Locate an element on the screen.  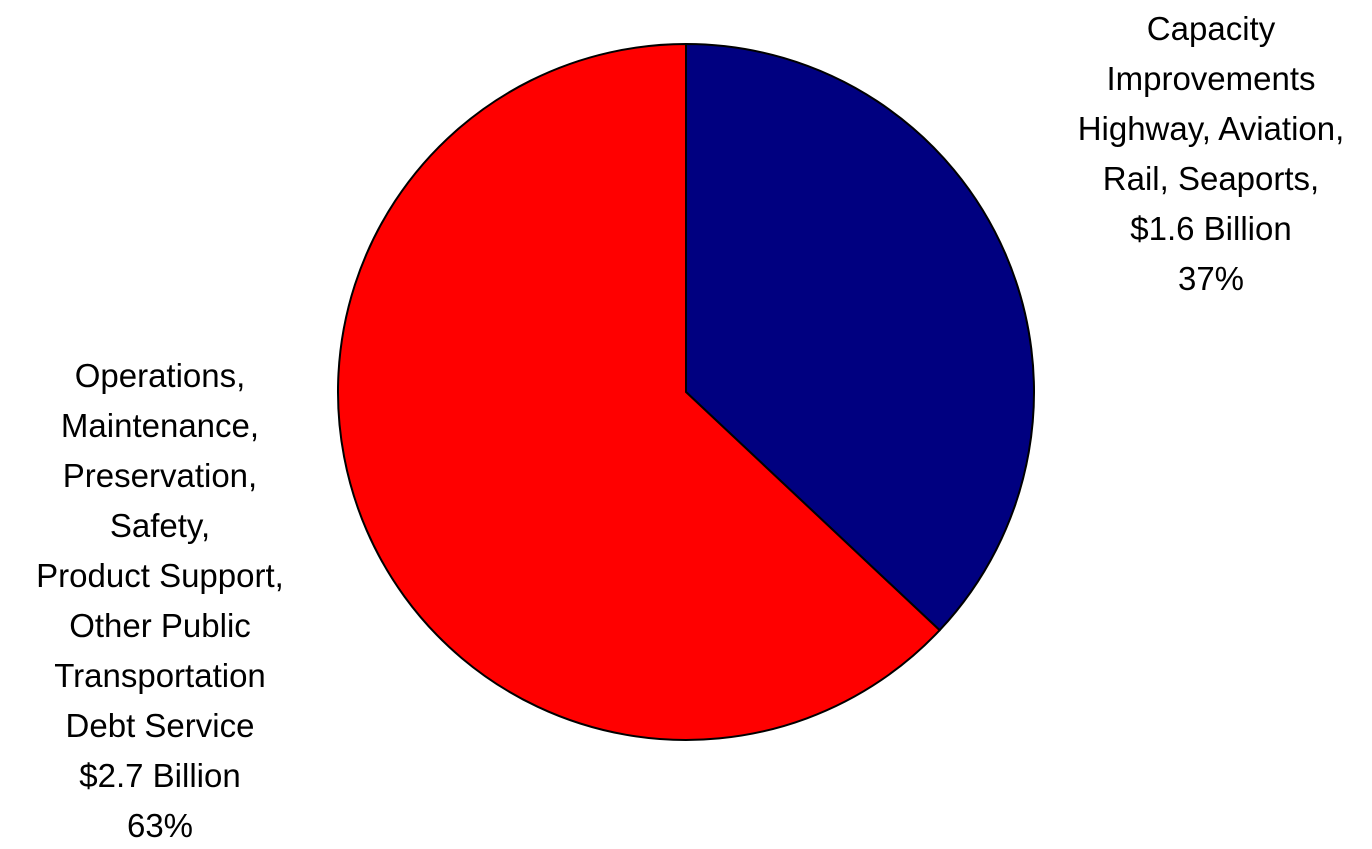
slice-label-line: $2.7 Billion is located at coordinates (159, 775).